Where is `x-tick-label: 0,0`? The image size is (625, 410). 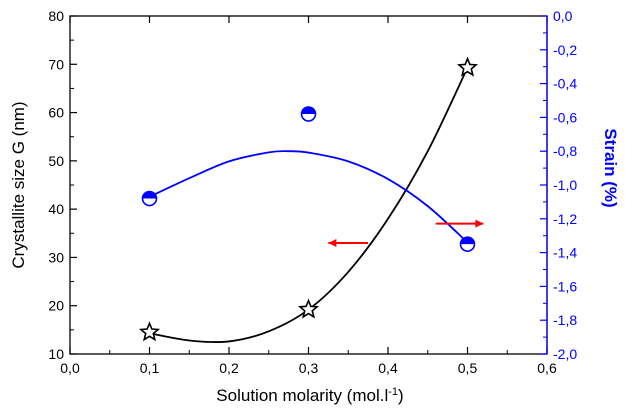
x-tick-label: 0,0 is located at coordinates (70, 368).